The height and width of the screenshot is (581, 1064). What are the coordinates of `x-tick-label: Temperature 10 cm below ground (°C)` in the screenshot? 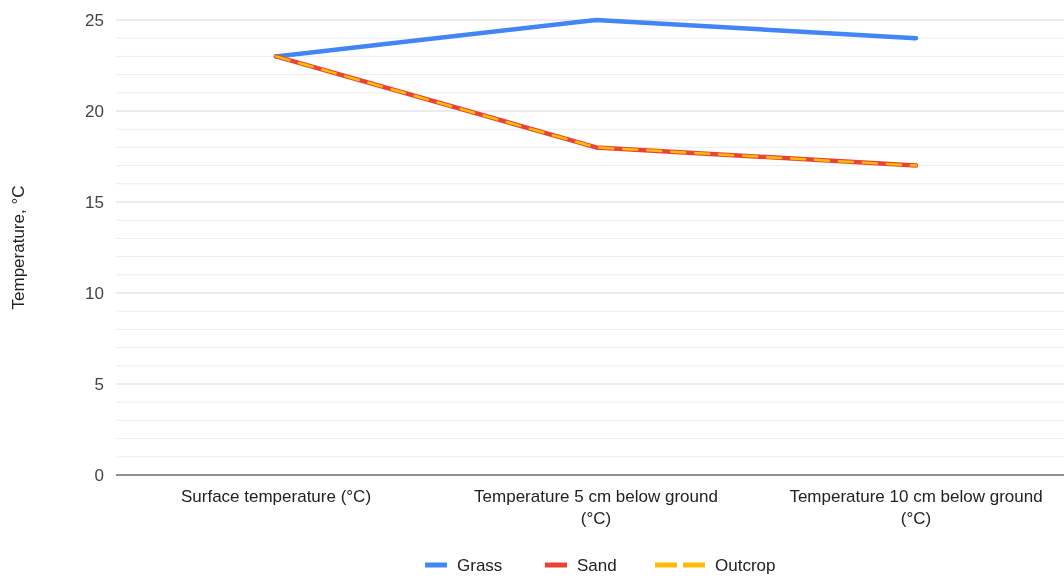 It's located at (916, 507).